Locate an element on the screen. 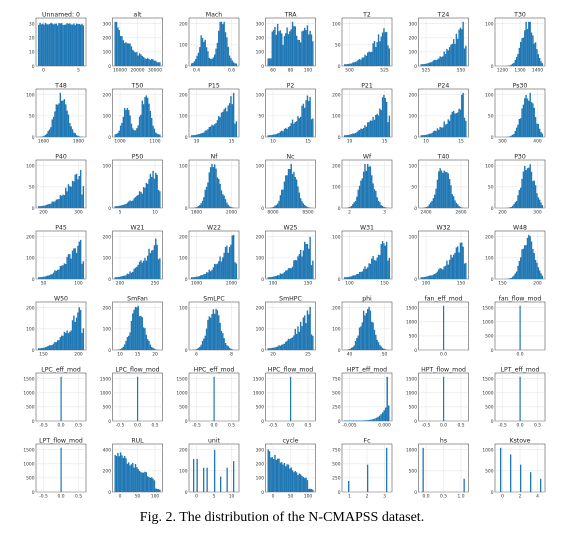  x-tick-label: -0.5 is located at coordinates (426, 426).